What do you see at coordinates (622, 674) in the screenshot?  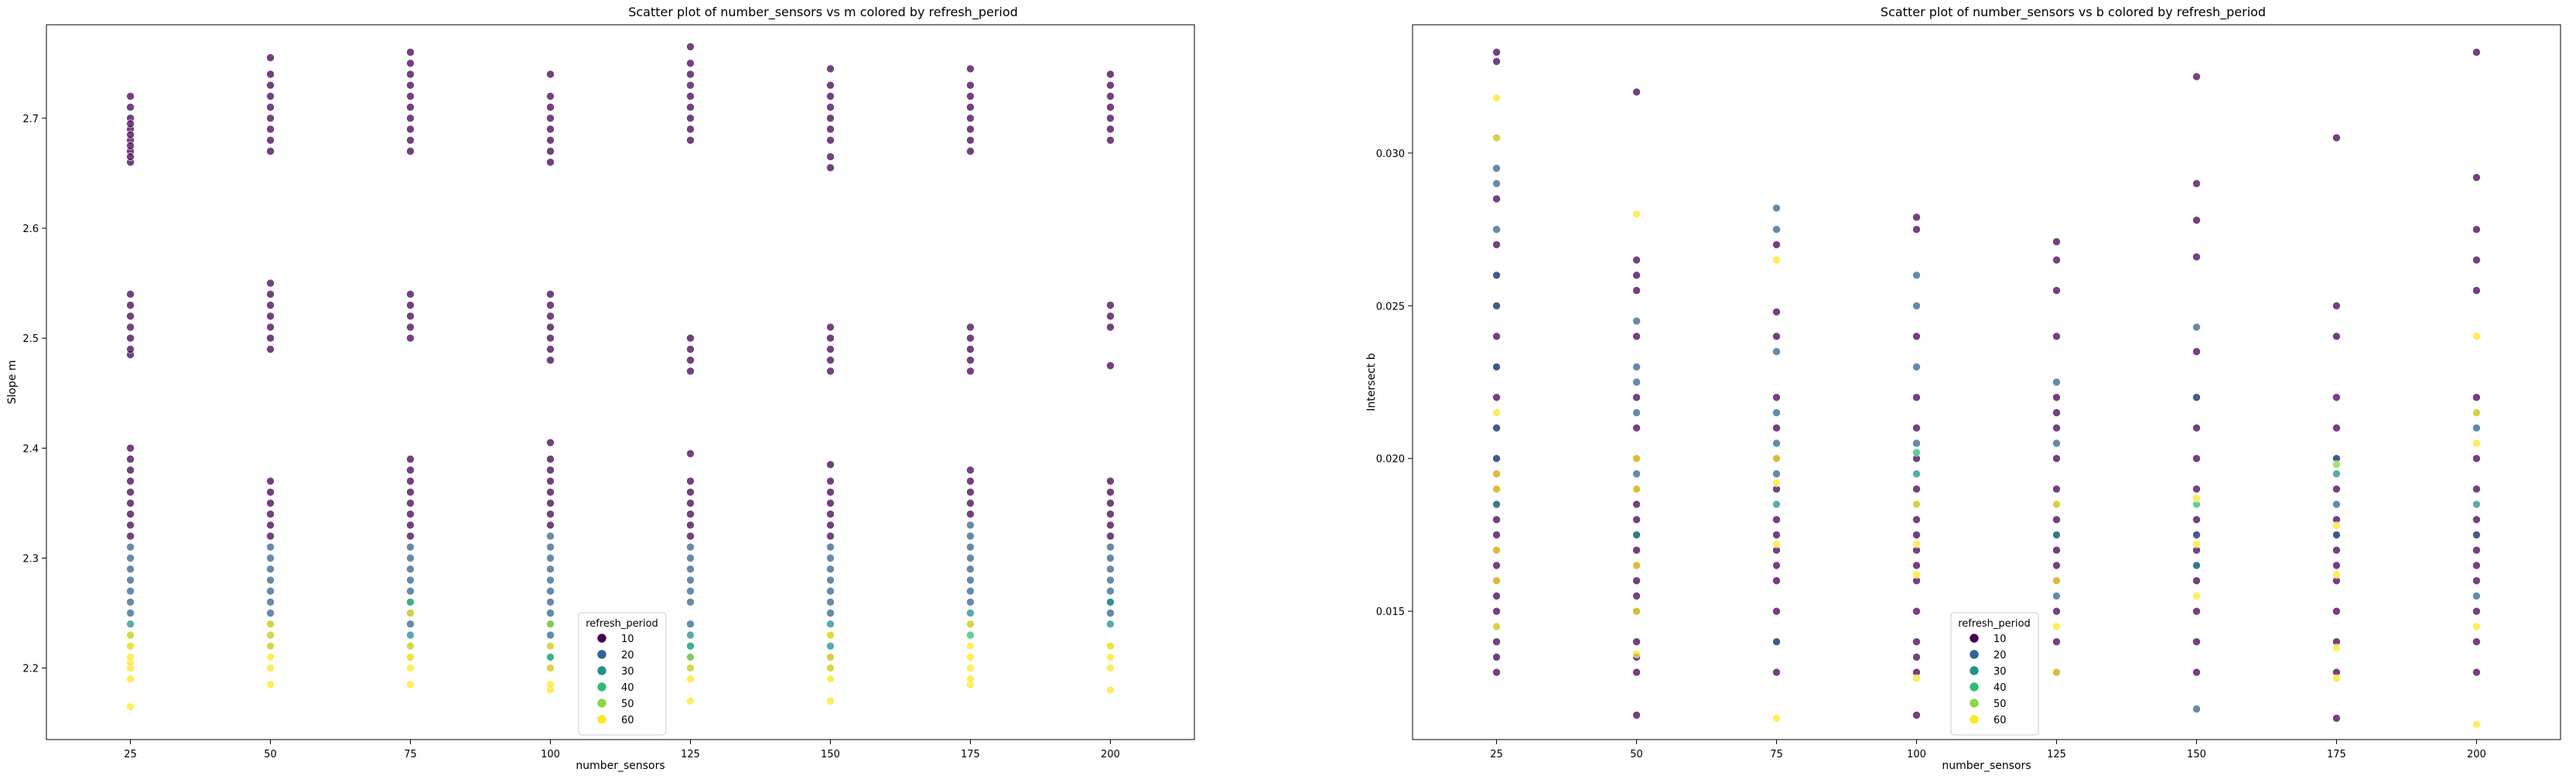 I see `legend: refresh_period 10 20 30 40 50 60` at bounding box center [622, 674].